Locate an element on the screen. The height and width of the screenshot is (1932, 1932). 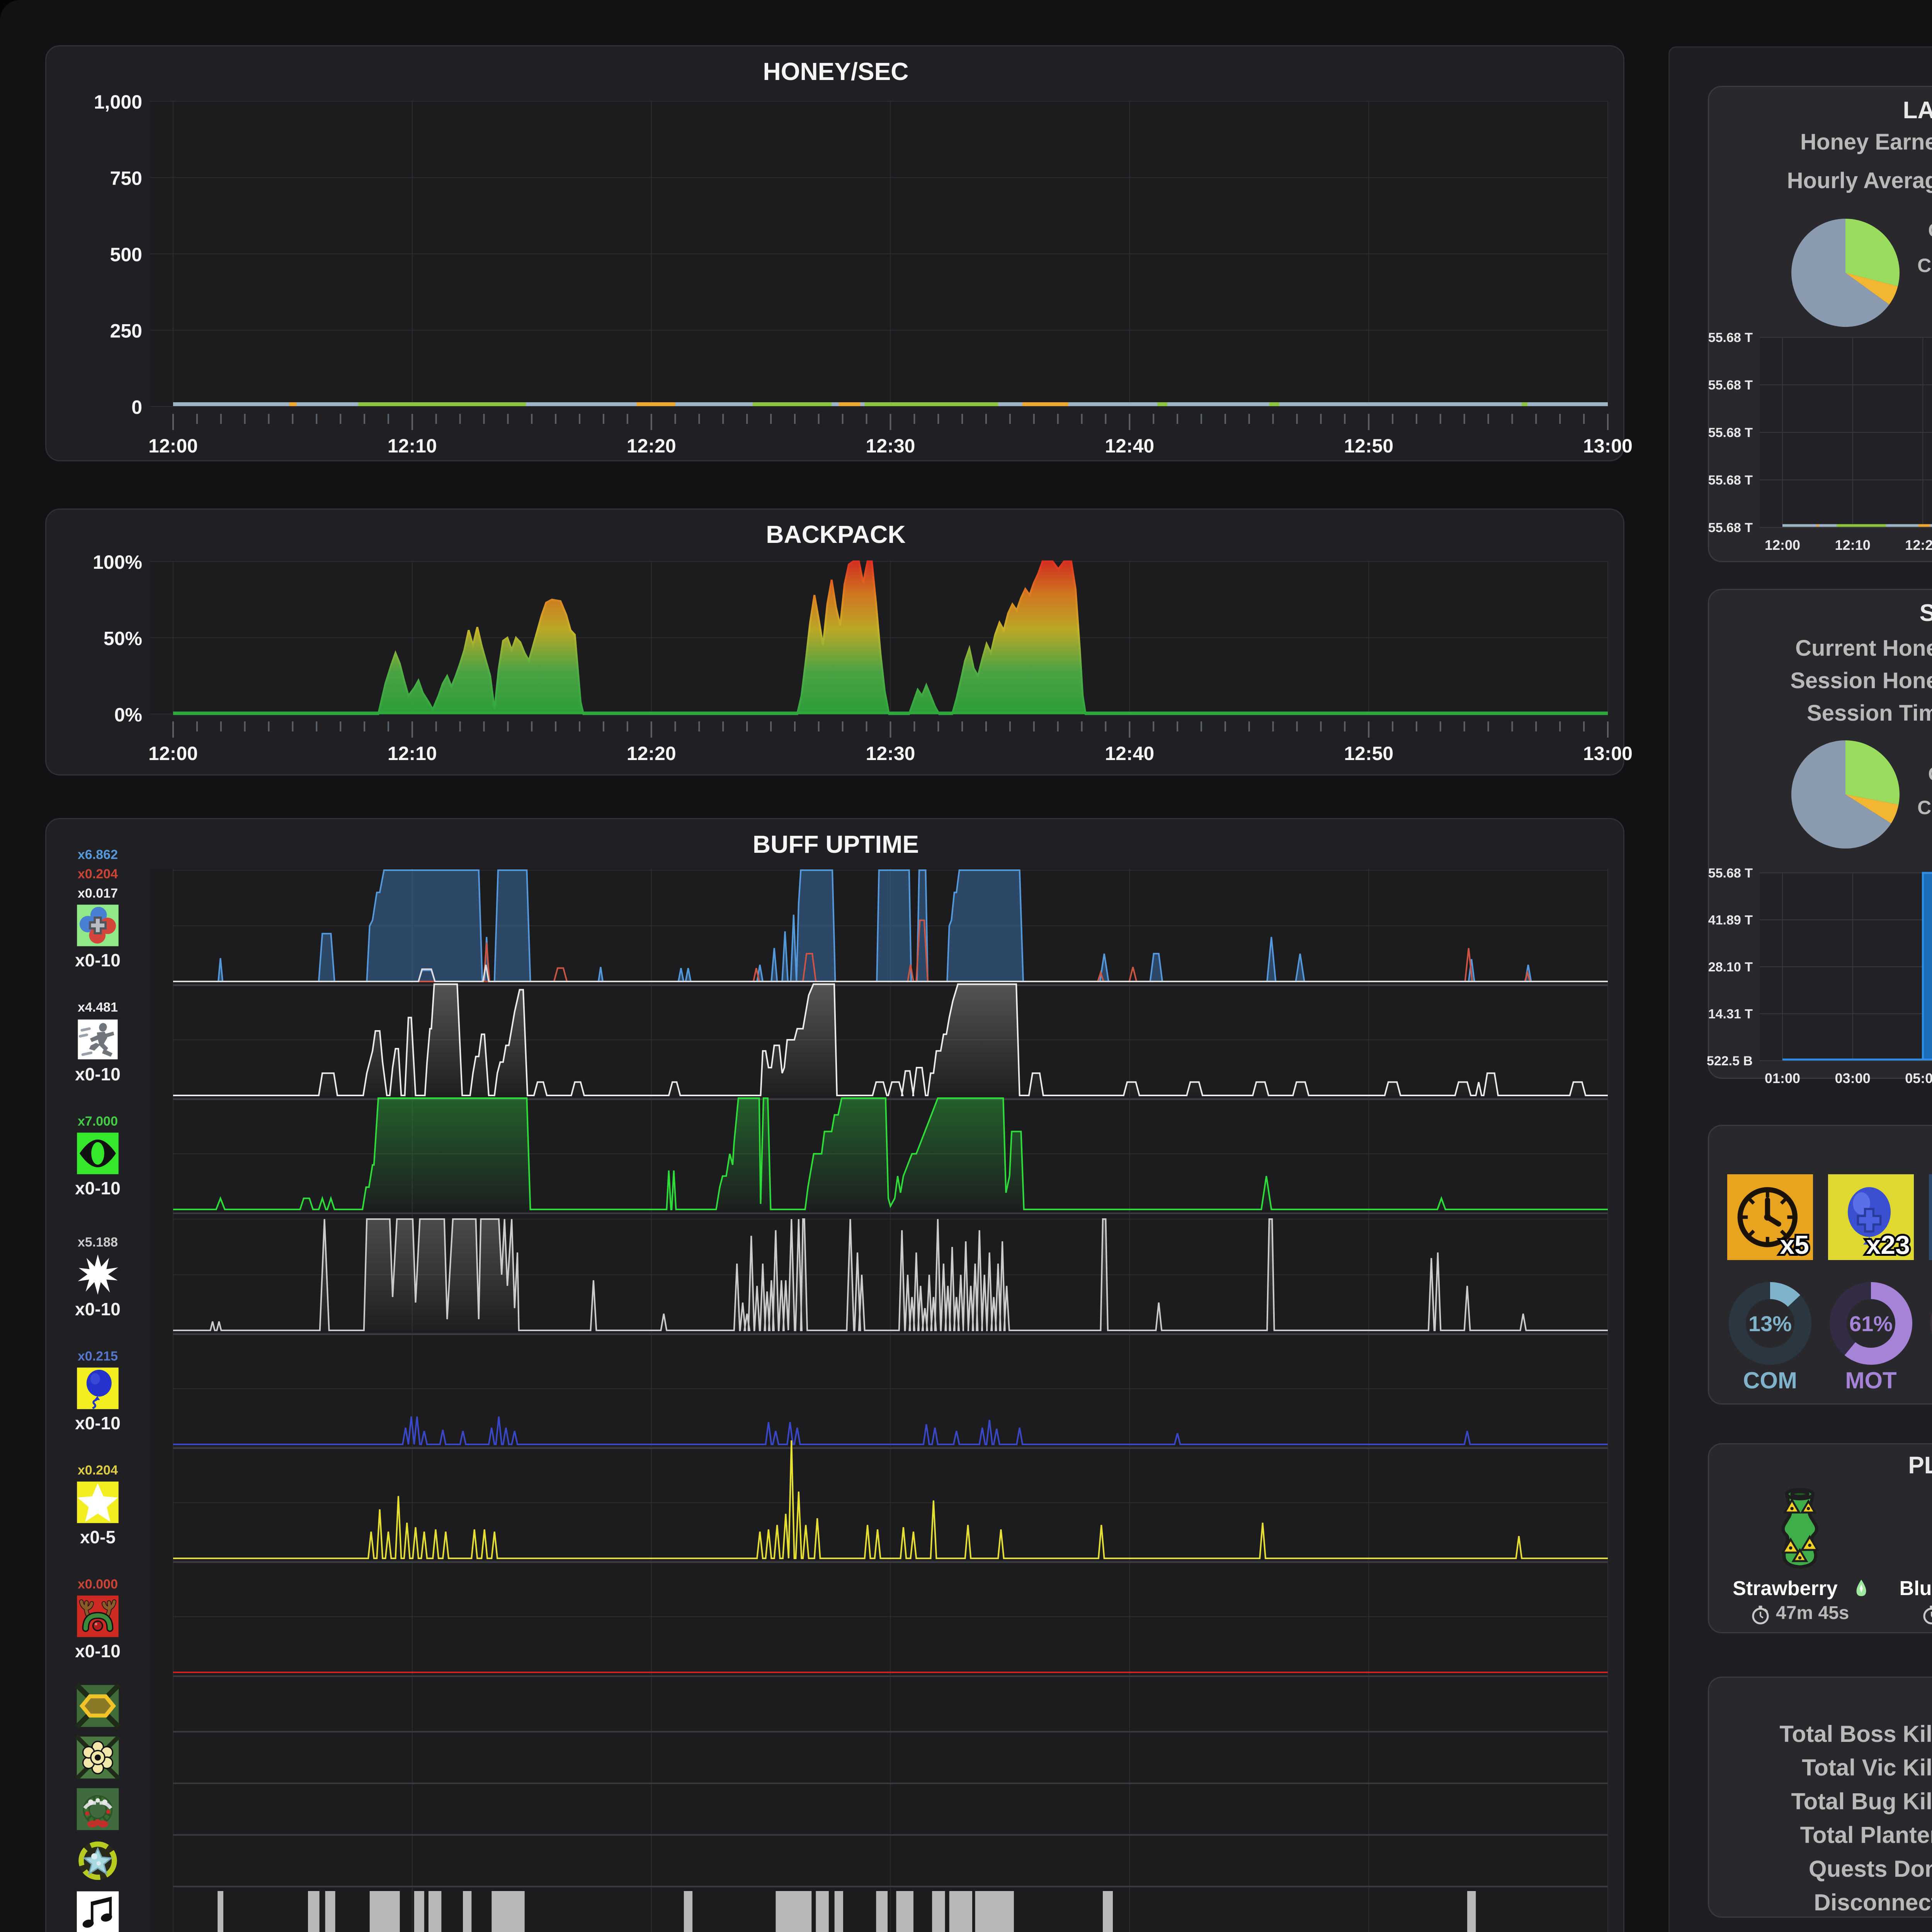
svg-text: Hourly Average is located at coordinates (1859, 181).